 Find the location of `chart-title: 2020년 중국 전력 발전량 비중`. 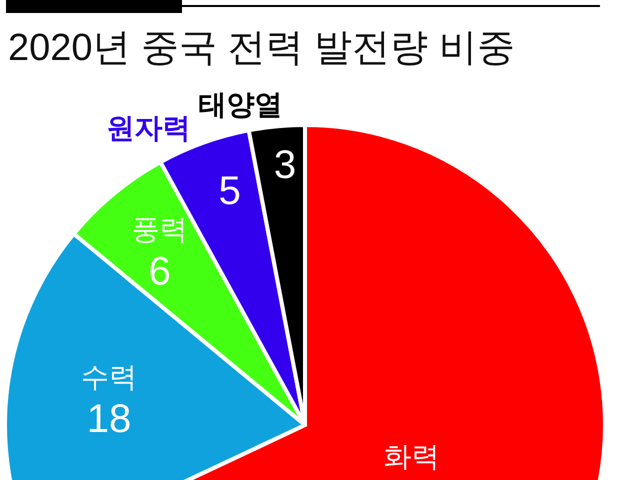

chart-title: 2020년 중국 전력 발전량 비중 is located at coordinates (261, 48).